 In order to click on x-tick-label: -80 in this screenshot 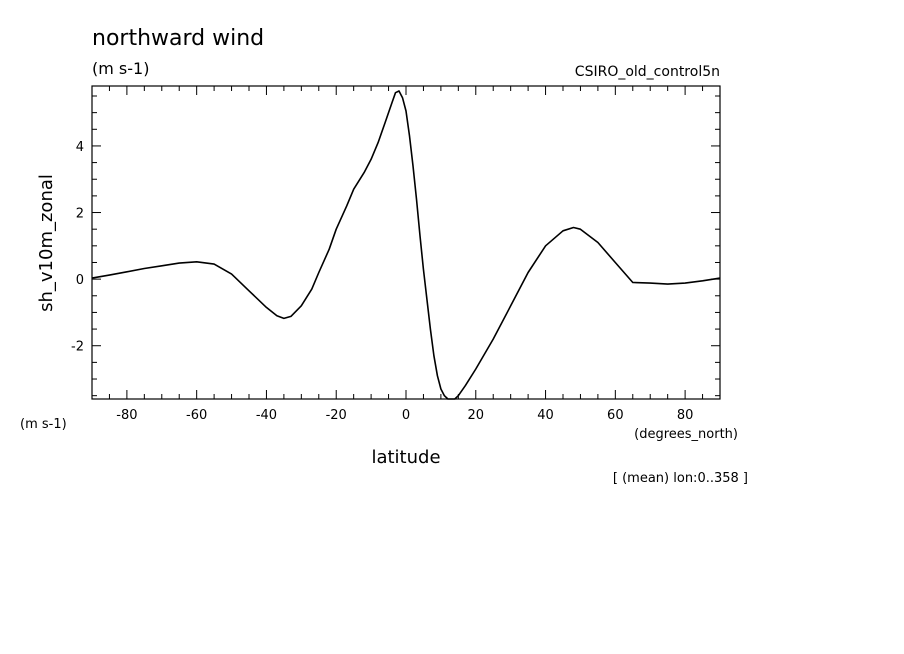, I will do `click(126, 415)`.